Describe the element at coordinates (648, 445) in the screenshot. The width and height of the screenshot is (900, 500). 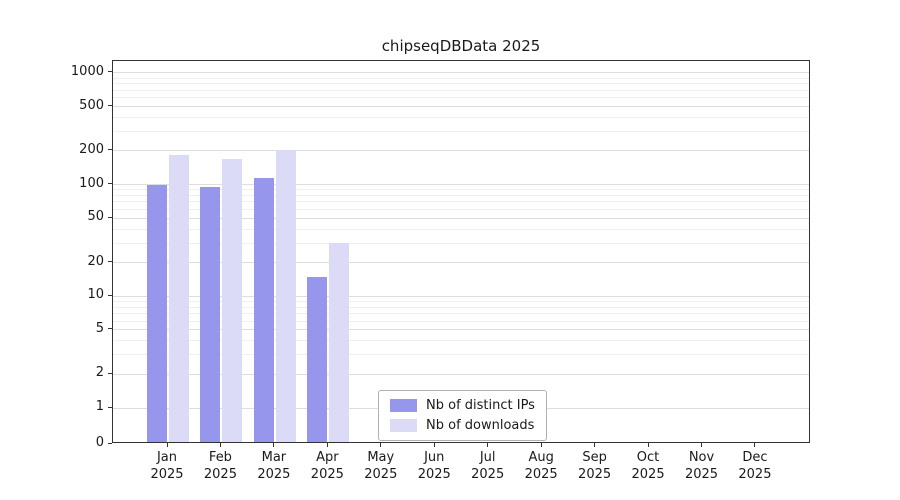
I see `x-tick-mark-oct` at that location.